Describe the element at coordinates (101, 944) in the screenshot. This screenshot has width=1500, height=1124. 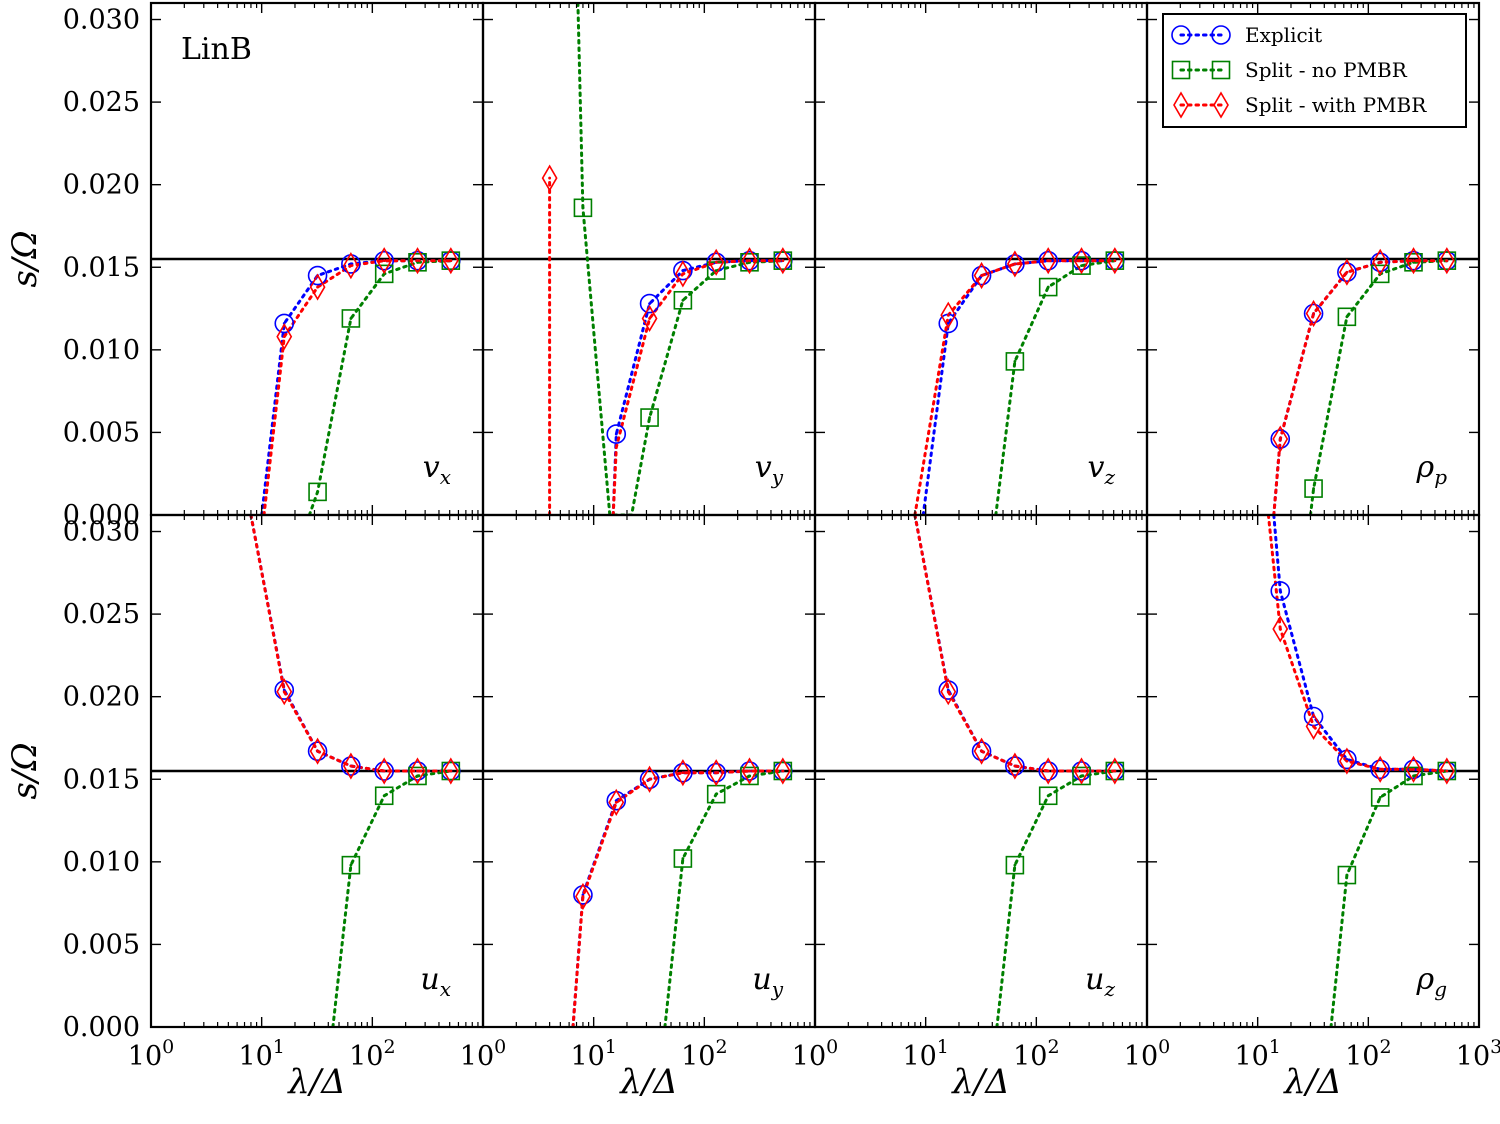
I see `y-tick-label: 0.005` at that location.